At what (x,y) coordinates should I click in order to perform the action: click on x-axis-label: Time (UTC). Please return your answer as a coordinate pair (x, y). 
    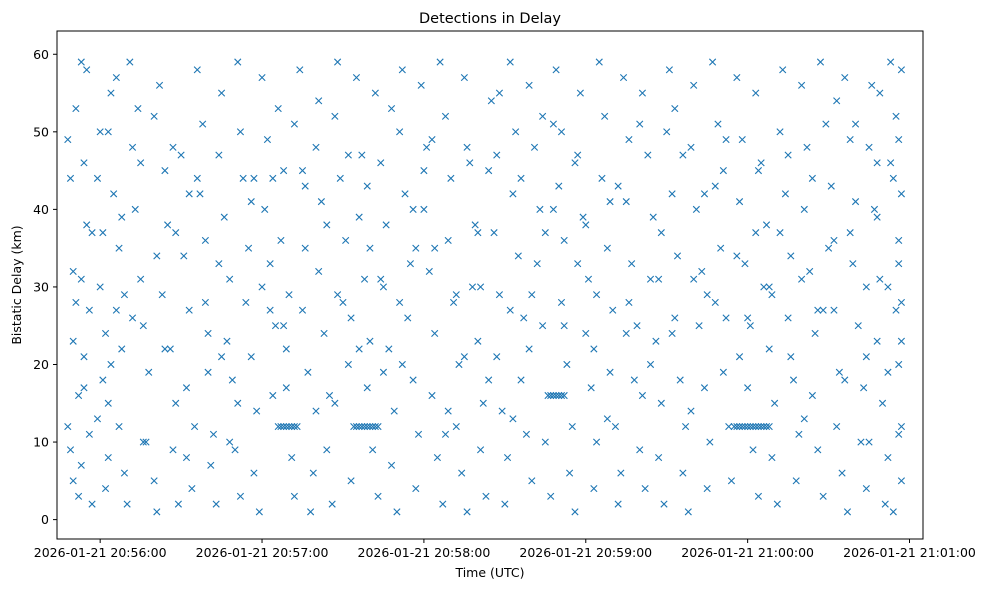
    Looking at the image, I should click on (489, 572).